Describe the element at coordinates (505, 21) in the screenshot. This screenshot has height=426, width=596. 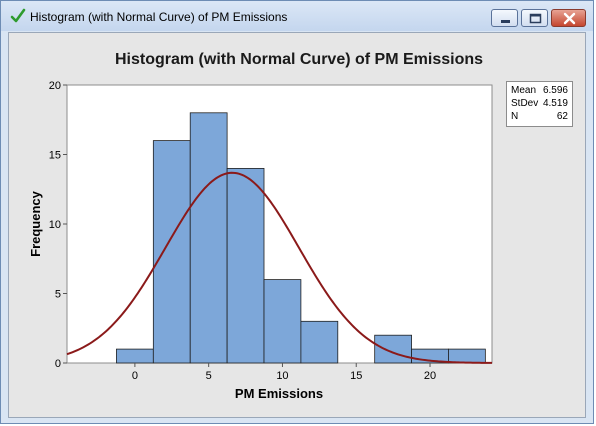
I see `minimize-icon` at that location.